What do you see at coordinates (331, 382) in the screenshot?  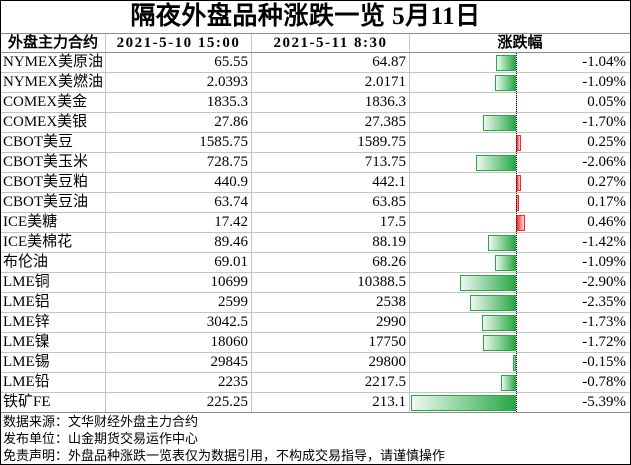 I see `curr-price: 2217.5` at bounding box center [331, 382].